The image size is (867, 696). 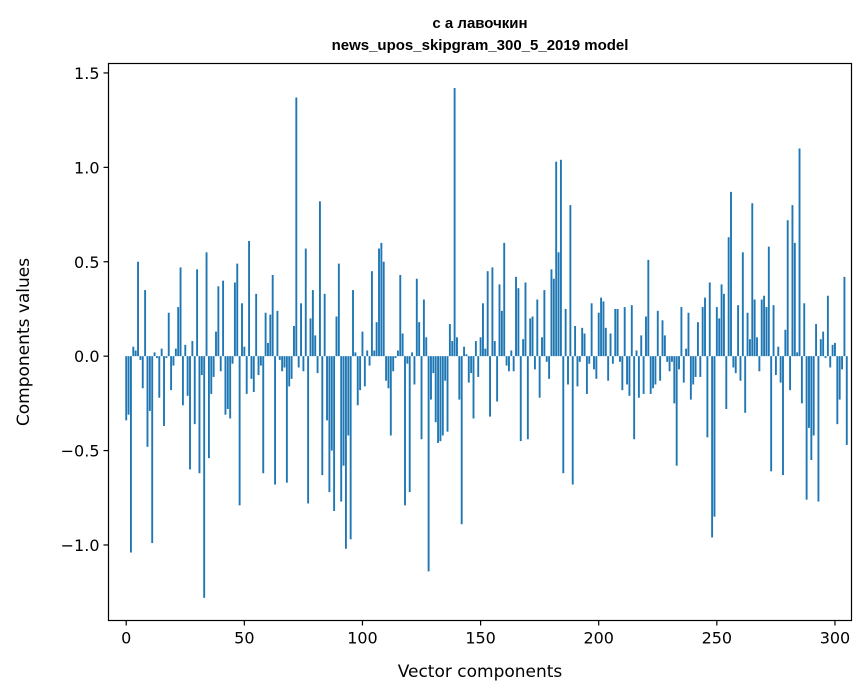 I want to click on x-tick-label: 100, so click(x=362, y=638).